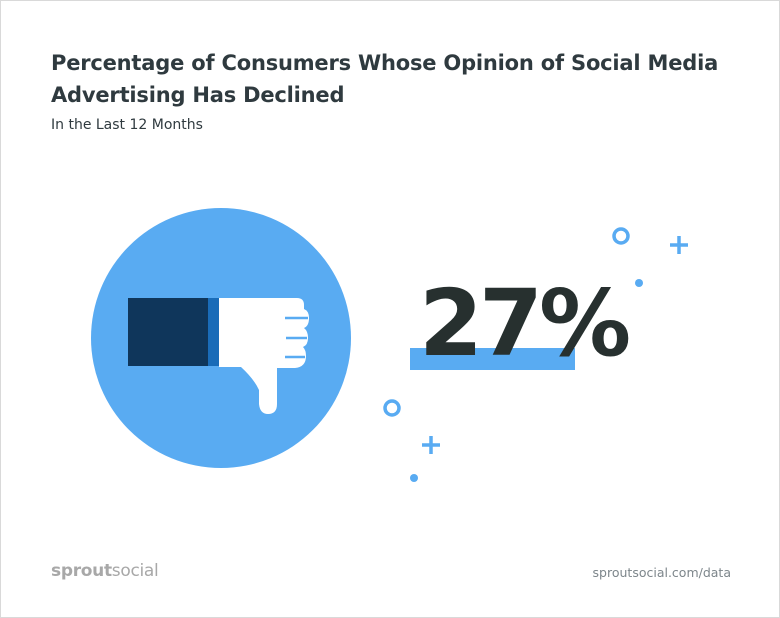 Image resolution: width=780 pixels, height=618 pixels. I want to click on page-subtitle: In the Last 12 Months, so click(127, 125).